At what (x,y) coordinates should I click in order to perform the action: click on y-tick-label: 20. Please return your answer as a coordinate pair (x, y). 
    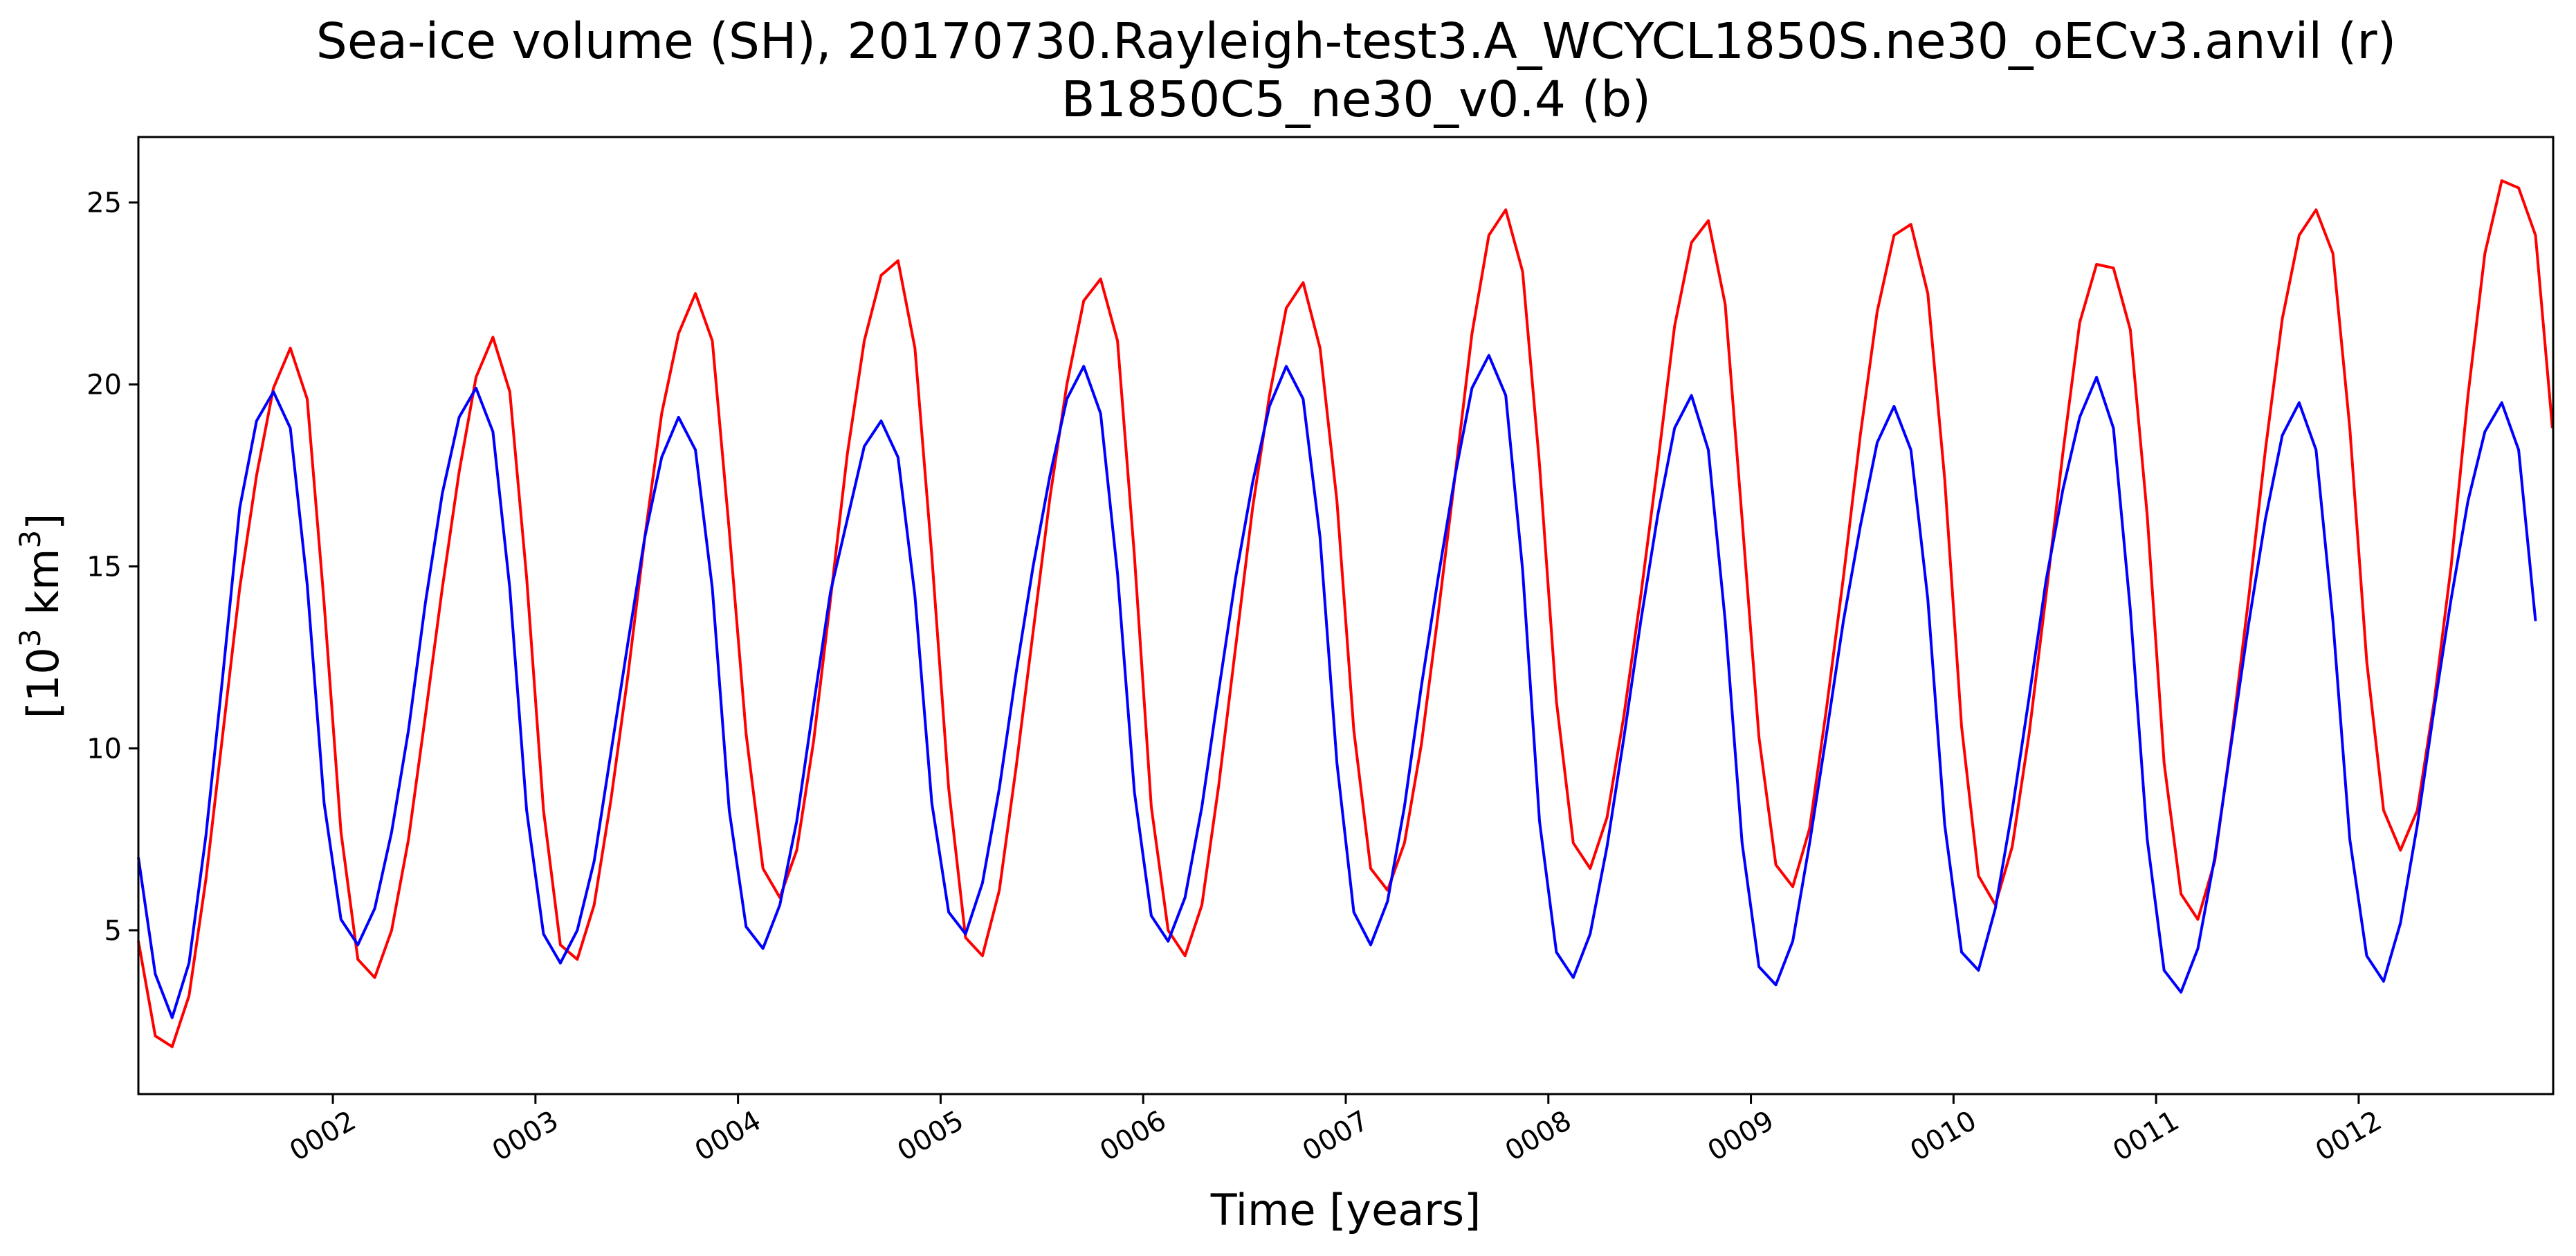
    Looking at the image, I should click on (104, 385).